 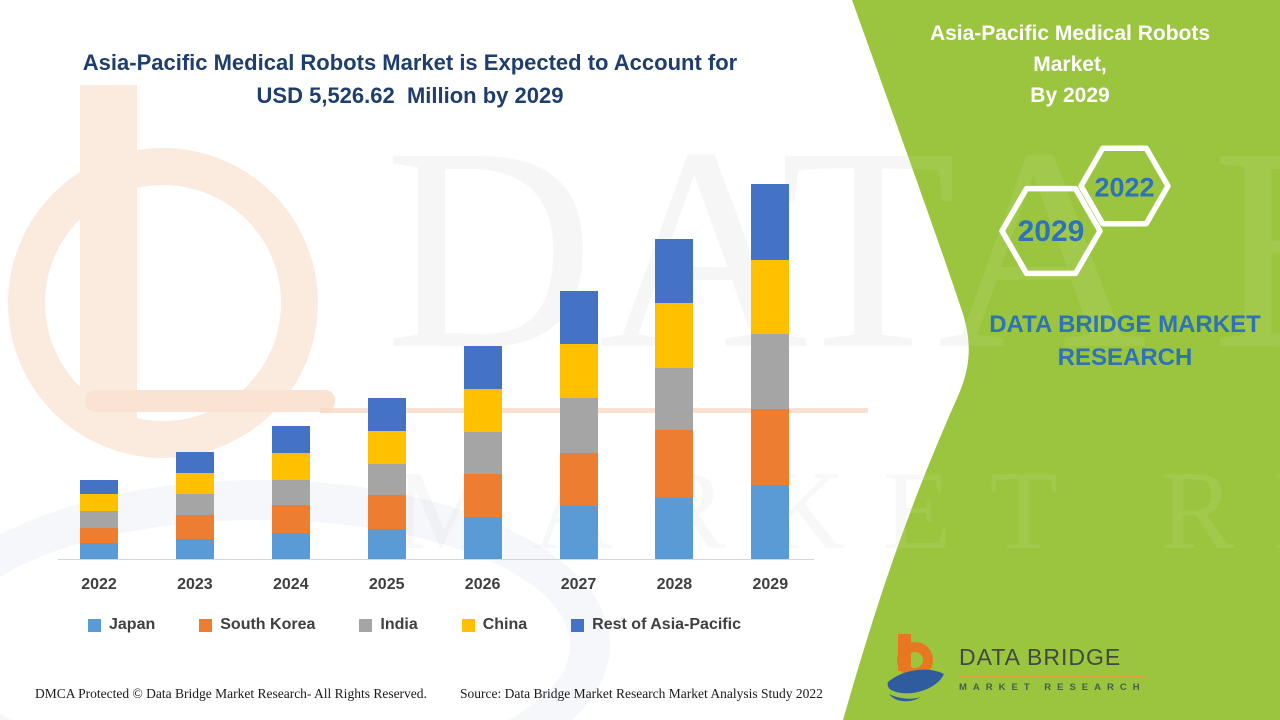 I want to click on bar-segment-2028-india, so click(x=674, y=399).